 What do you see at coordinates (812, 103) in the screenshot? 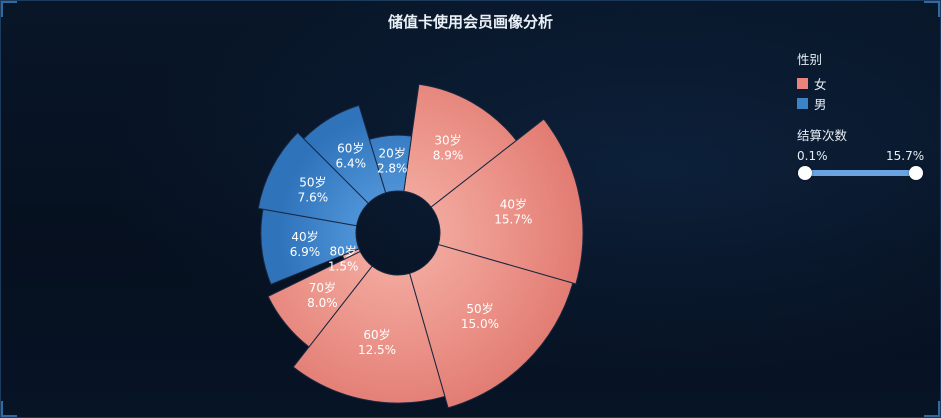
I see `legend-item-male: 男` at bounding box center [812, 103].